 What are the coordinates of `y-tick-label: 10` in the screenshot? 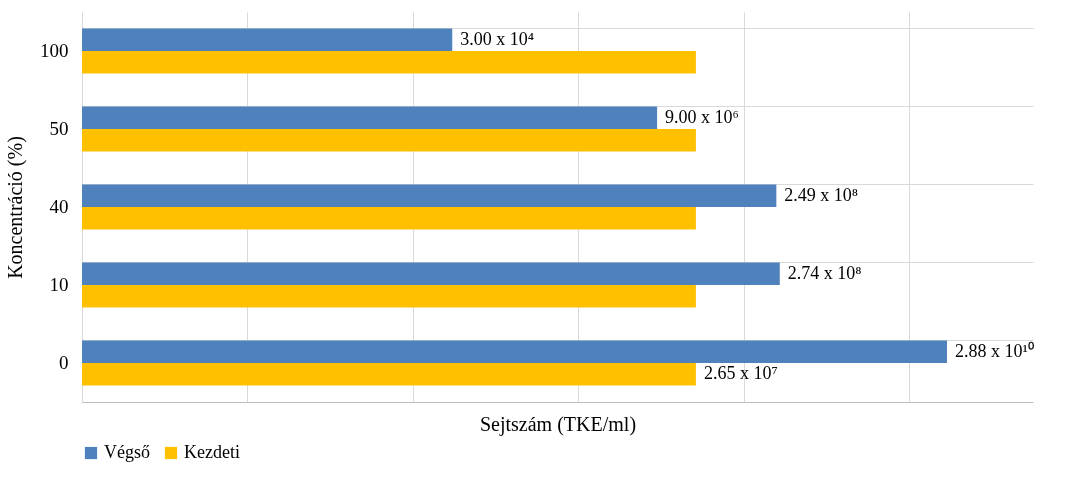 It's located at (59, 284).